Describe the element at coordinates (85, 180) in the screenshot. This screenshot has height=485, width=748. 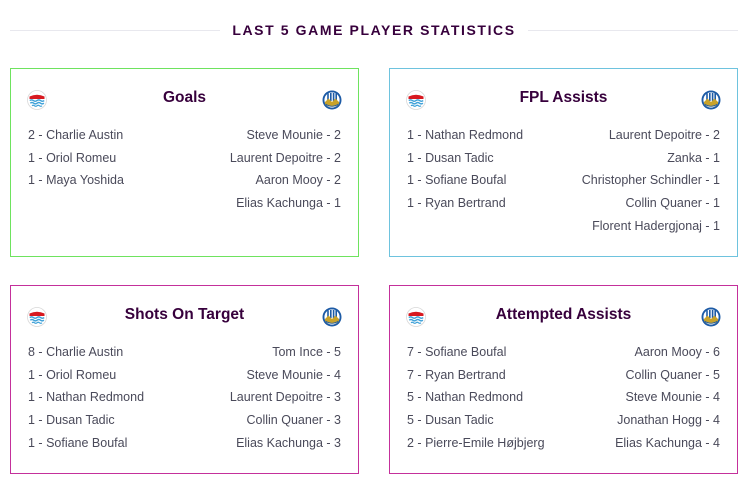
I see `player-name: Maya Yoshida` at that location.